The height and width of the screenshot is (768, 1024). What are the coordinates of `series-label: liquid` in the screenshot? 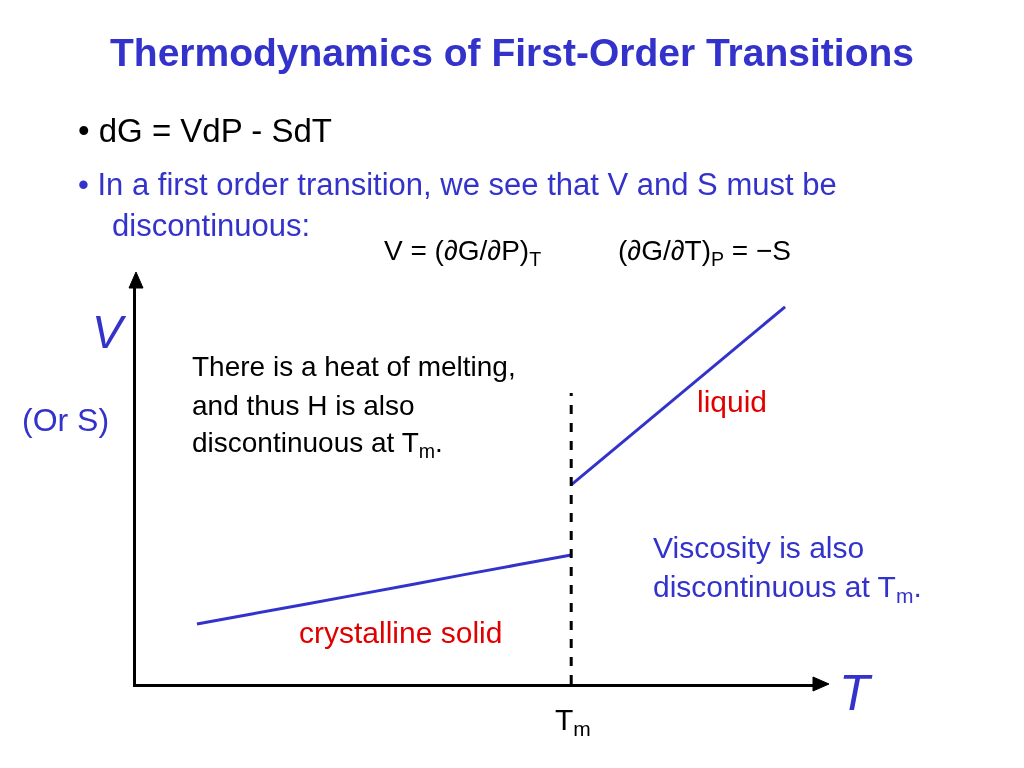 It's located at (732, 401).